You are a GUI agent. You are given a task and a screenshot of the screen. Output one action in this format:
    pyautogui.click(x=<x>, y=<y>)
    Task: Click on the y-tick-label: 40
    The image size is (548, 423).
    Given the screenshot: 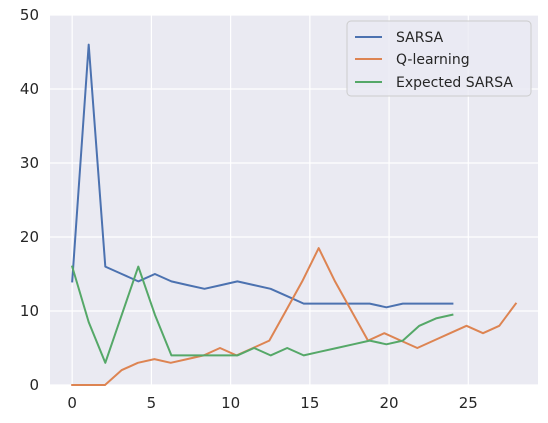 What is the action you would take?
    pyautogui.click(x=29, y=89)
    